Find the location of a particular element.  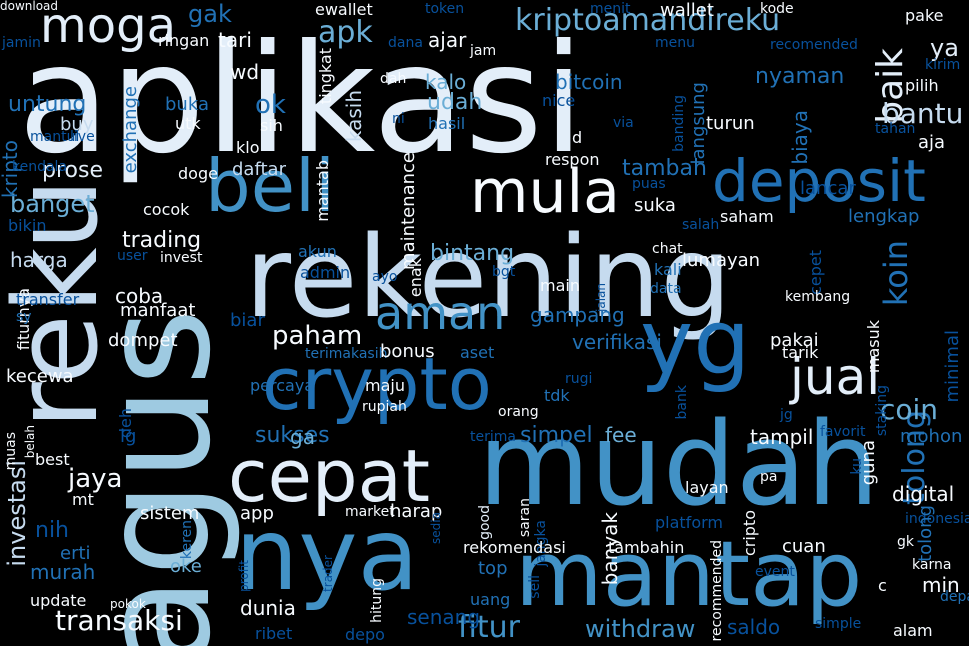

word-ayo: ayo is located at coordinates (385, 277).